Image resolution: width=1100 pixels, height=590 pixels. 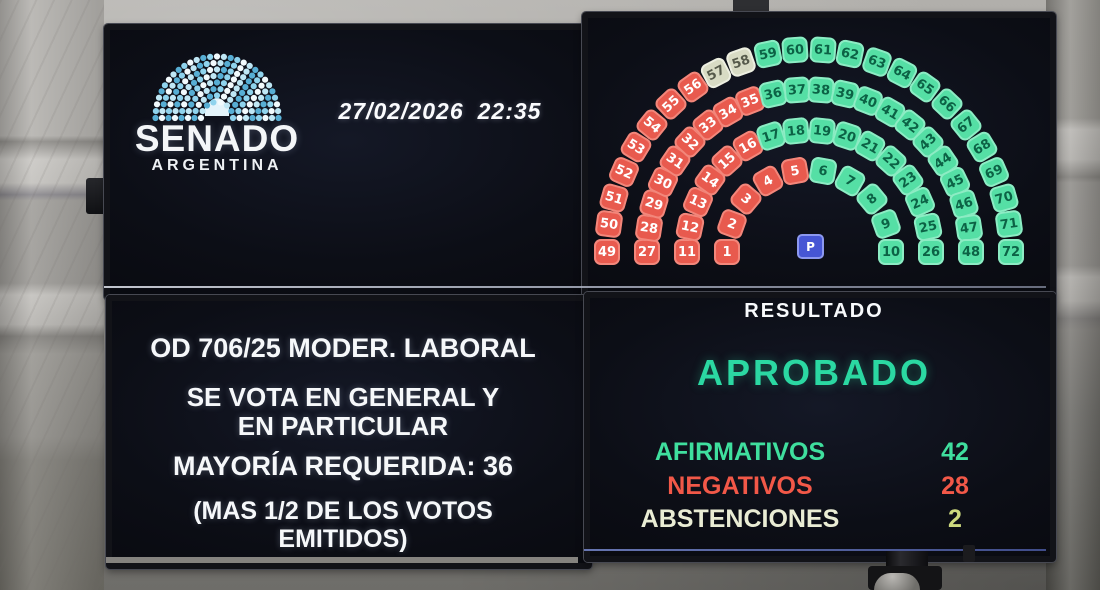 What do you see at coordinates (810, 246) in the screenshot?
I see `president-seat: P` at bounding box center [810, 246].